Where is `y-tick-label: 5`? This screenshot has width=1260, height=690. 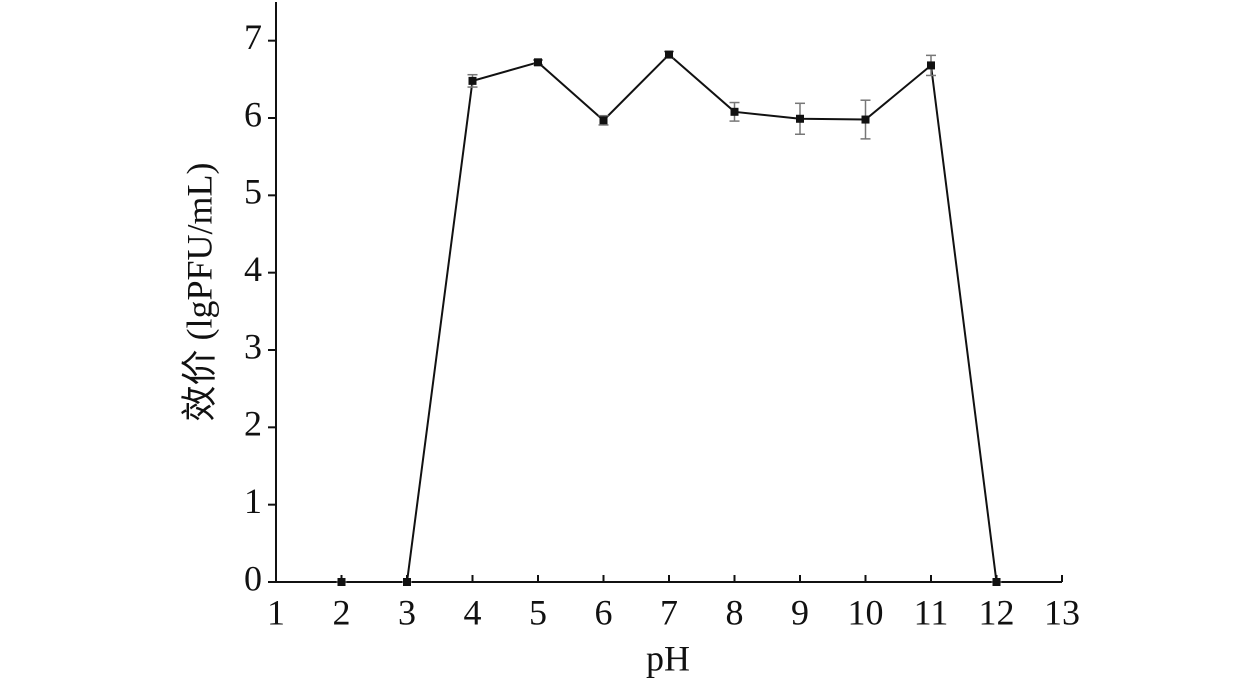 y-tick-label: 5 is located at coordinates (253, 192).